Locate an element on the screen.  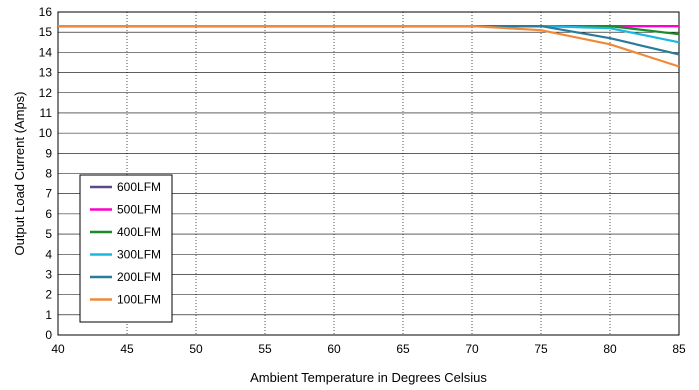
y-tick-label: 15 is located at coordinates (46, 32).